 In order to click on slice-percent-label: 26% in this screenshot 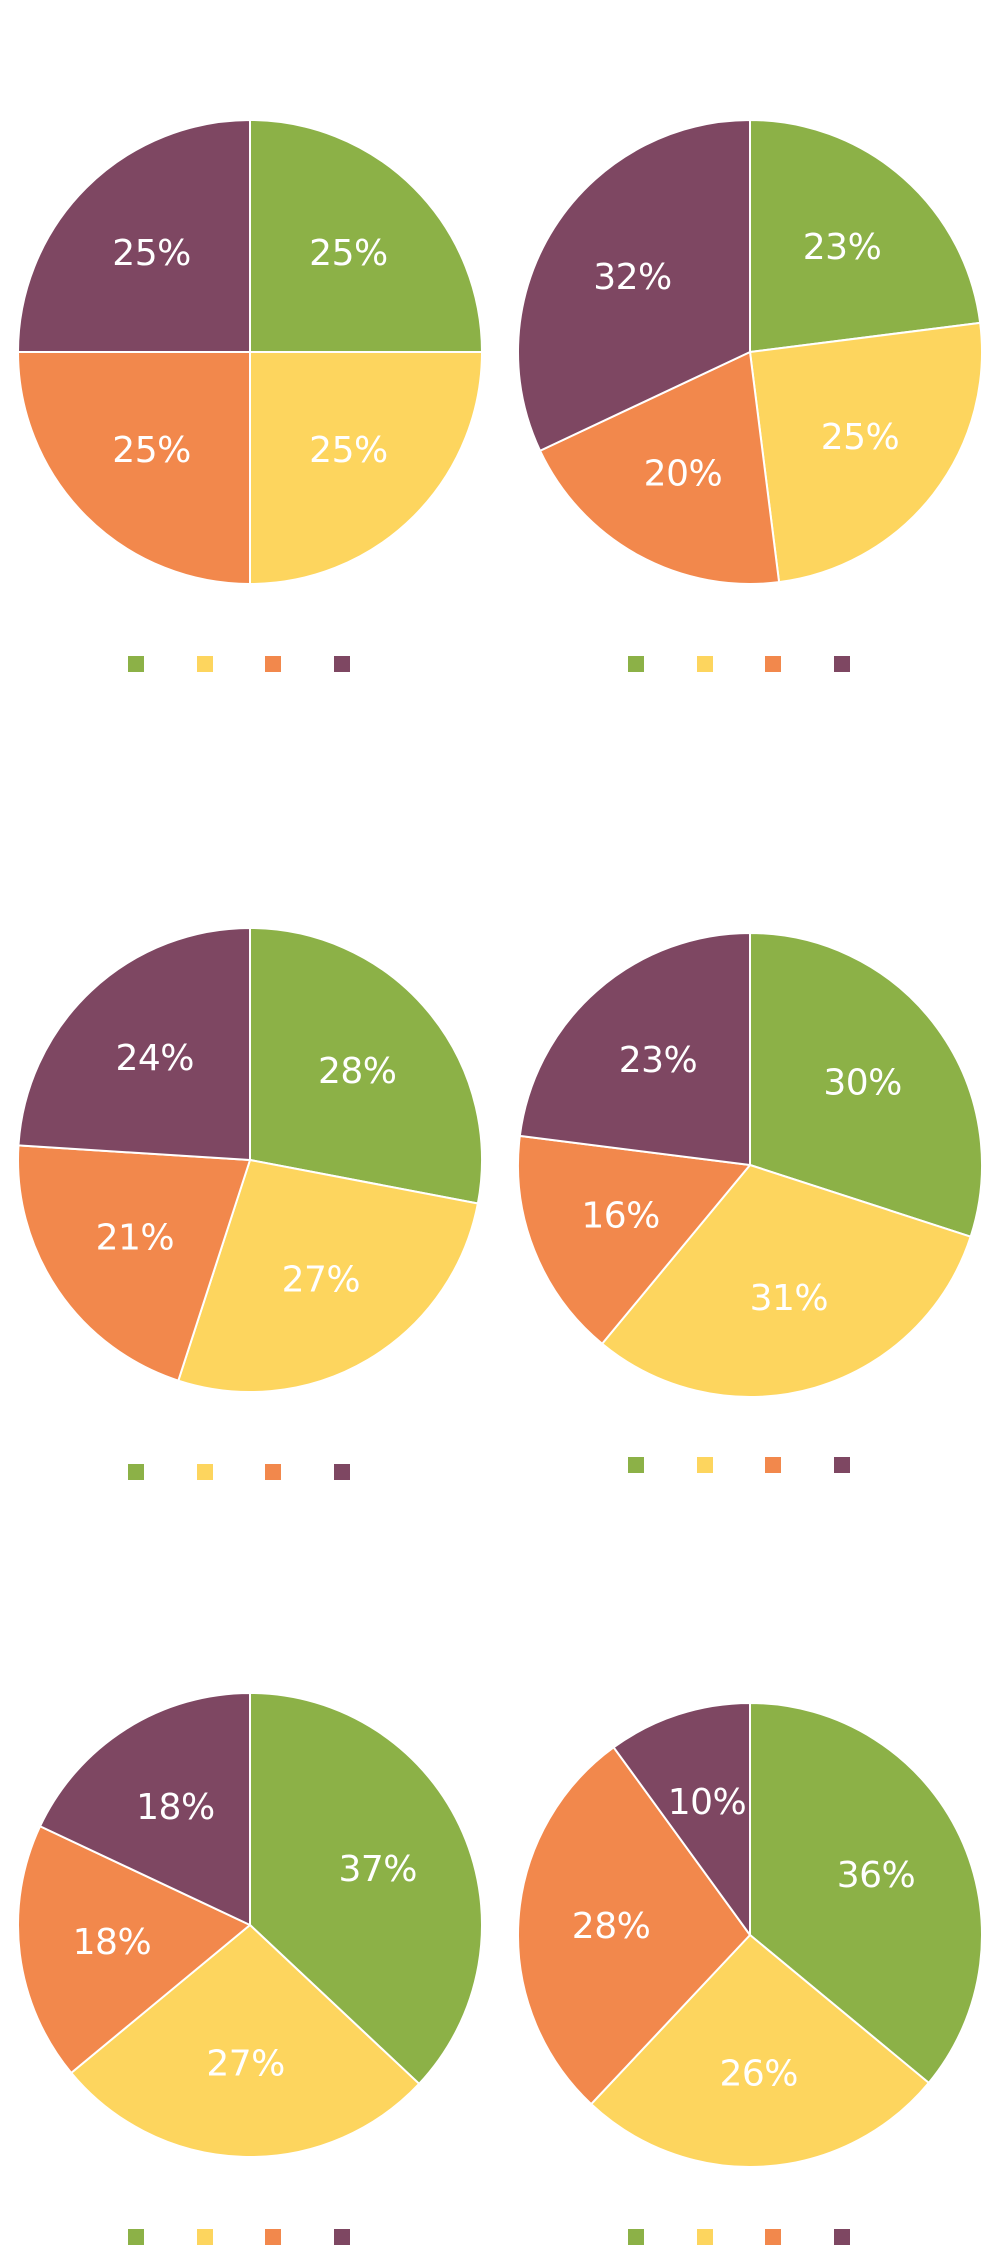, I will do `click(758, 2073)`.